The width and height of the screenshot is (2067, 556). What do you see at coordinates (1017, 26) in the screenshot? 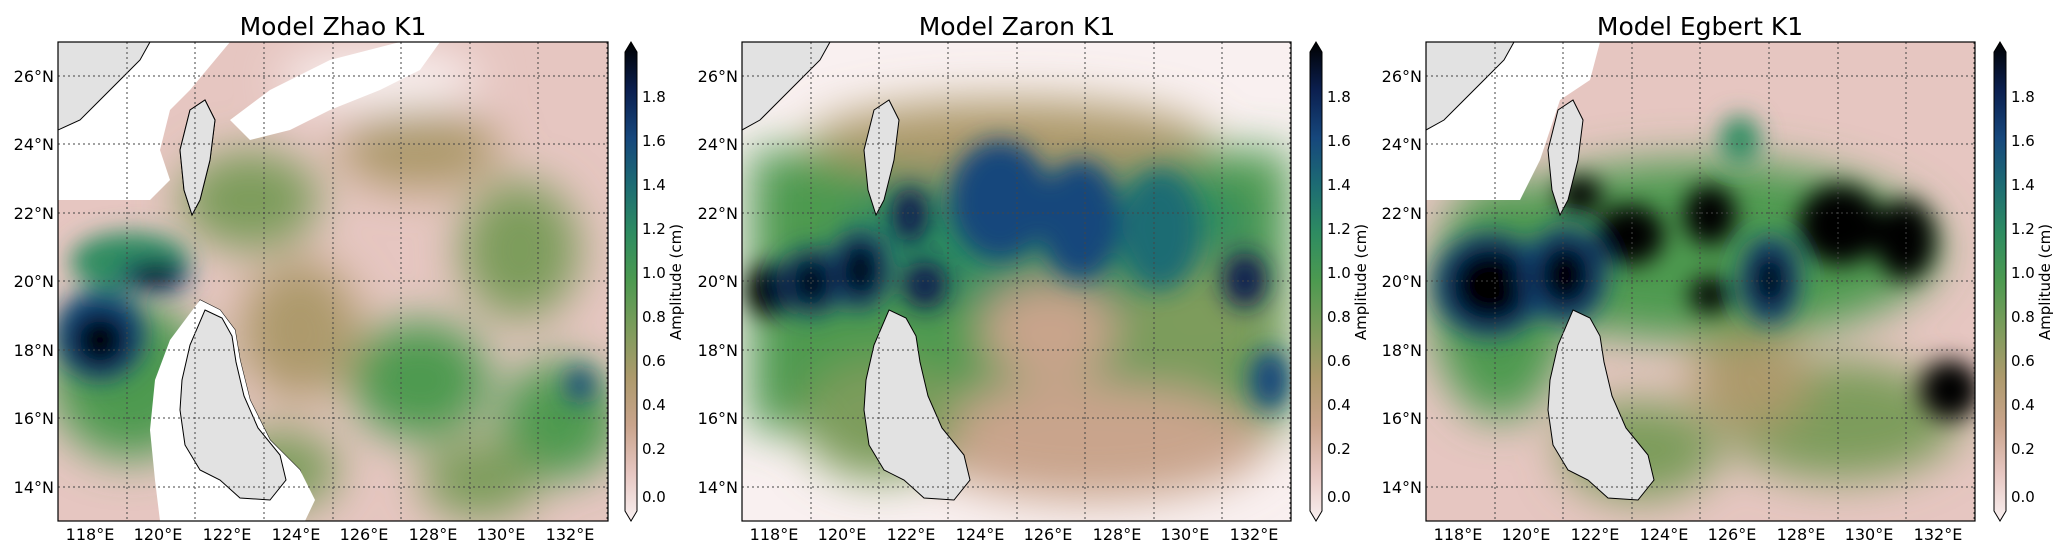
I see `panel-title: Model Zaron K1` at bounding box center [1017, 26].